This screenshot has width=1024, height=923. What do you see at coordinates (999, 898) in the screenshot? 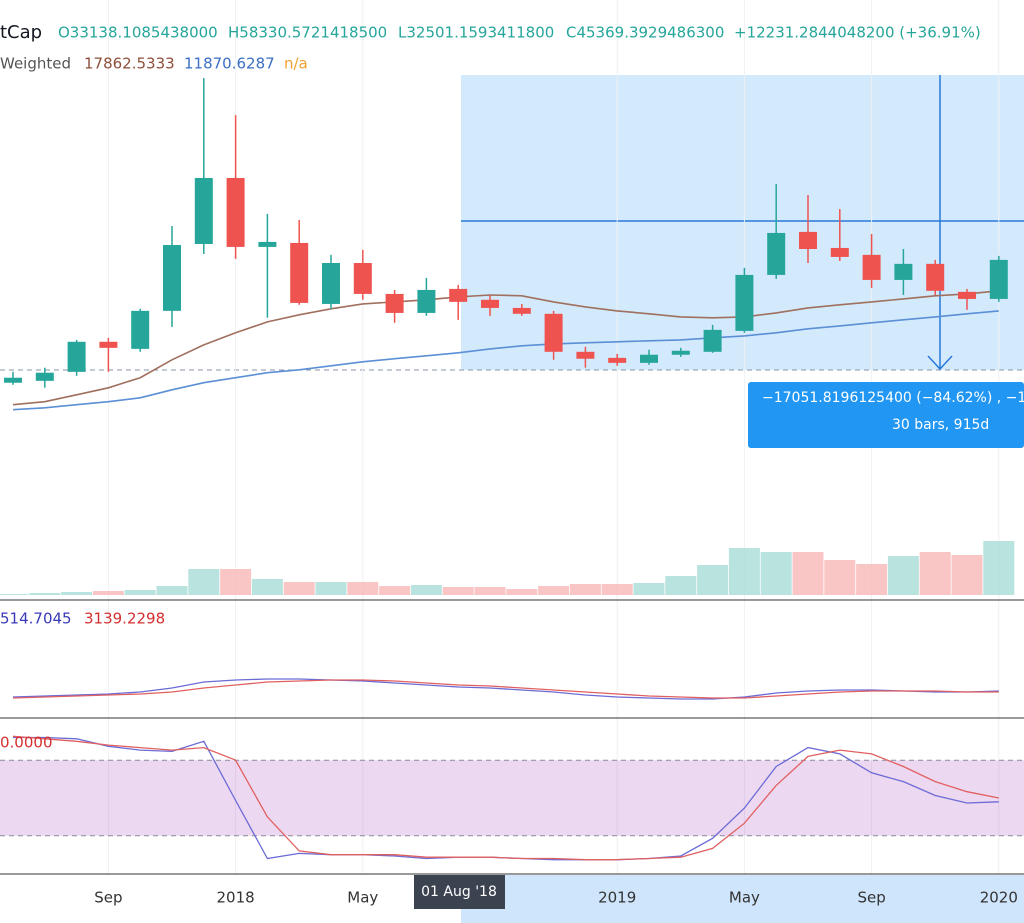
I see `x-tick-label: 2020` at bounding box center [999, 898].